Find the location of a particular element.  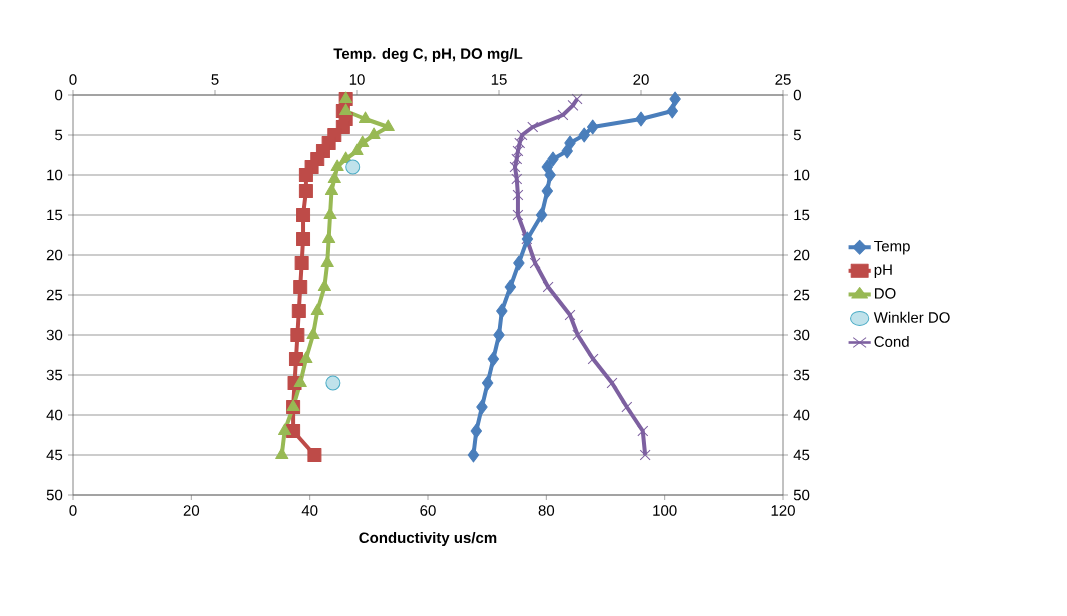

y2-tick-label: 20 is located at coordinates (801, 255).